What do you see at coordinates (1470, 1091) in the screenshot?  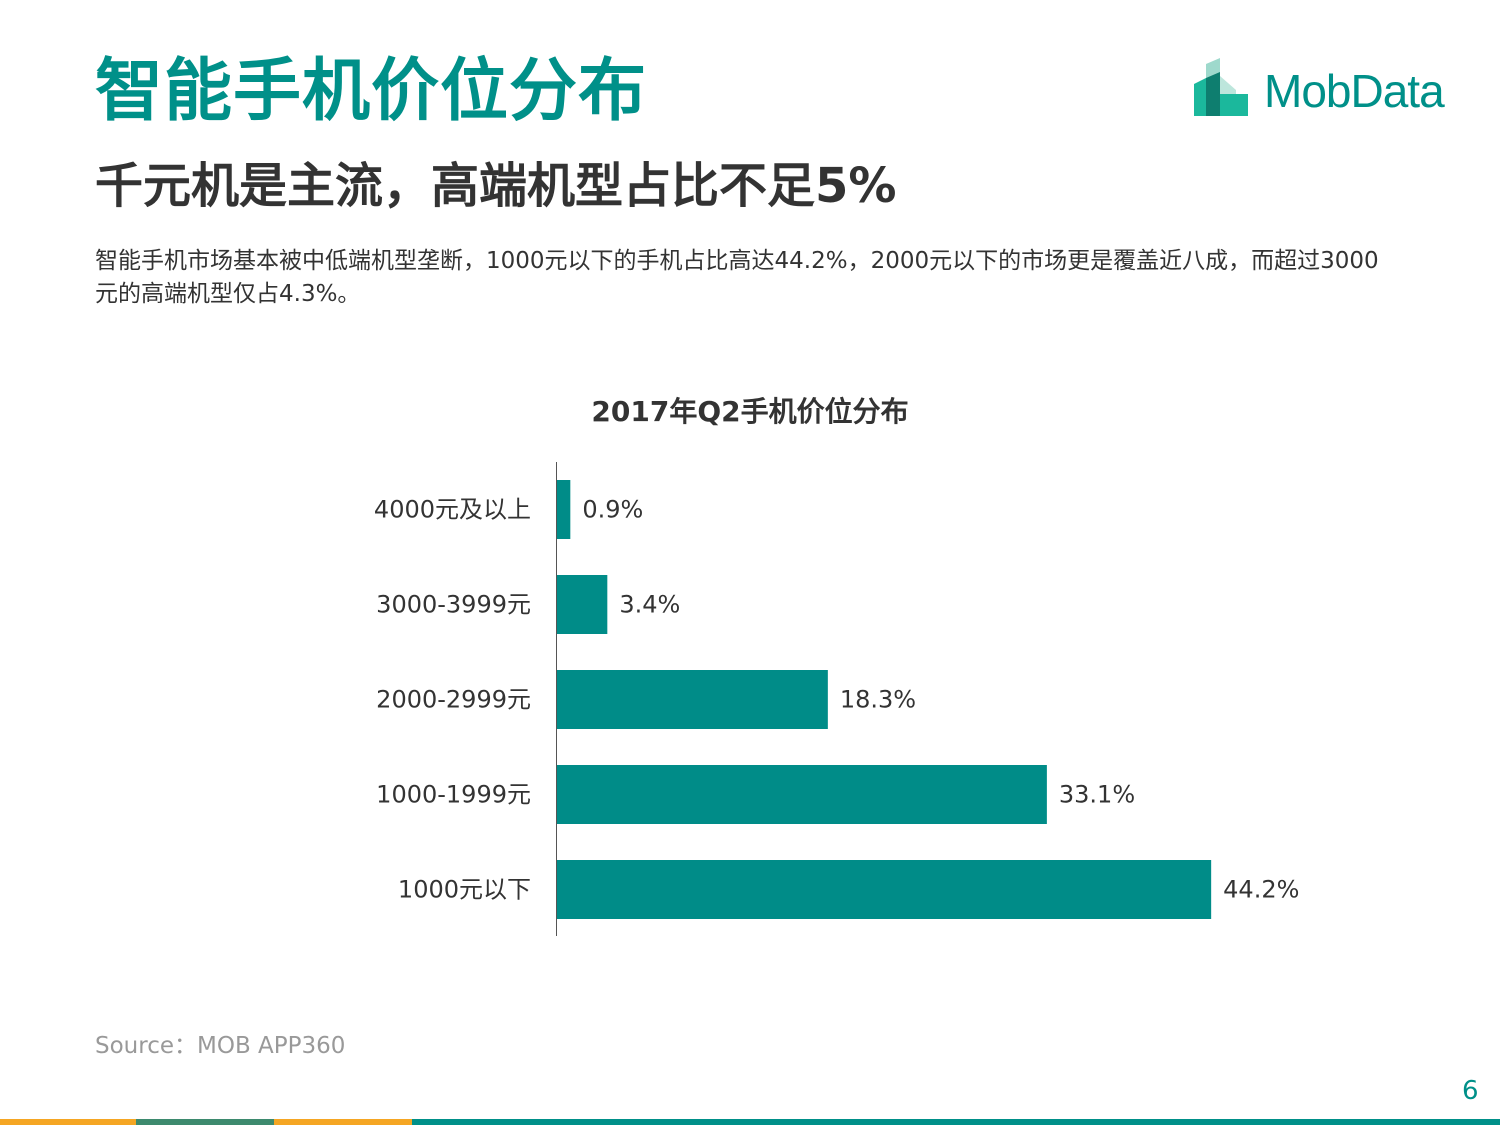 I see `page-number: 6` at bounding box center [1470, 1091].